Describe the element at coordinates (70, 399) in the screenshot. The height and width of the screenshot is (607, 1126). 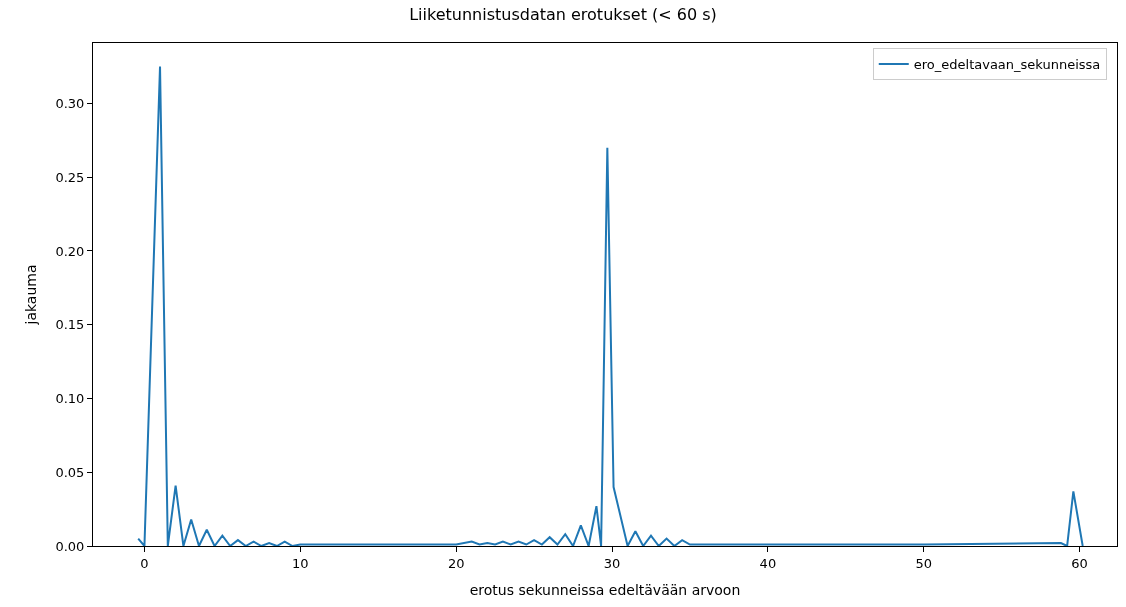
I see `y-tick-label: 0.10` at that location.